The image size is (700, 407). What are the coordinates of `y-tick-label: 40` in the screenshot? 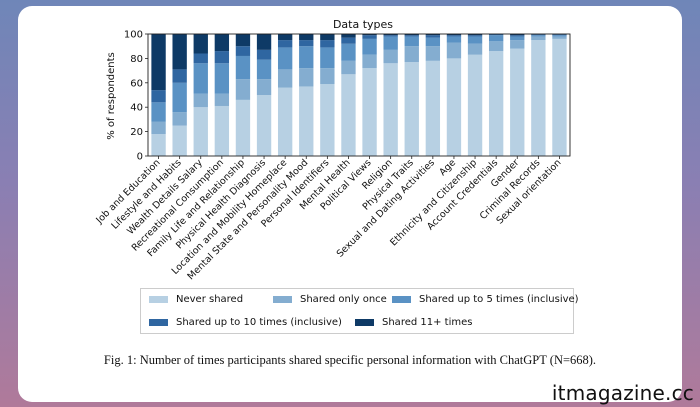 It's located at (136, 108).